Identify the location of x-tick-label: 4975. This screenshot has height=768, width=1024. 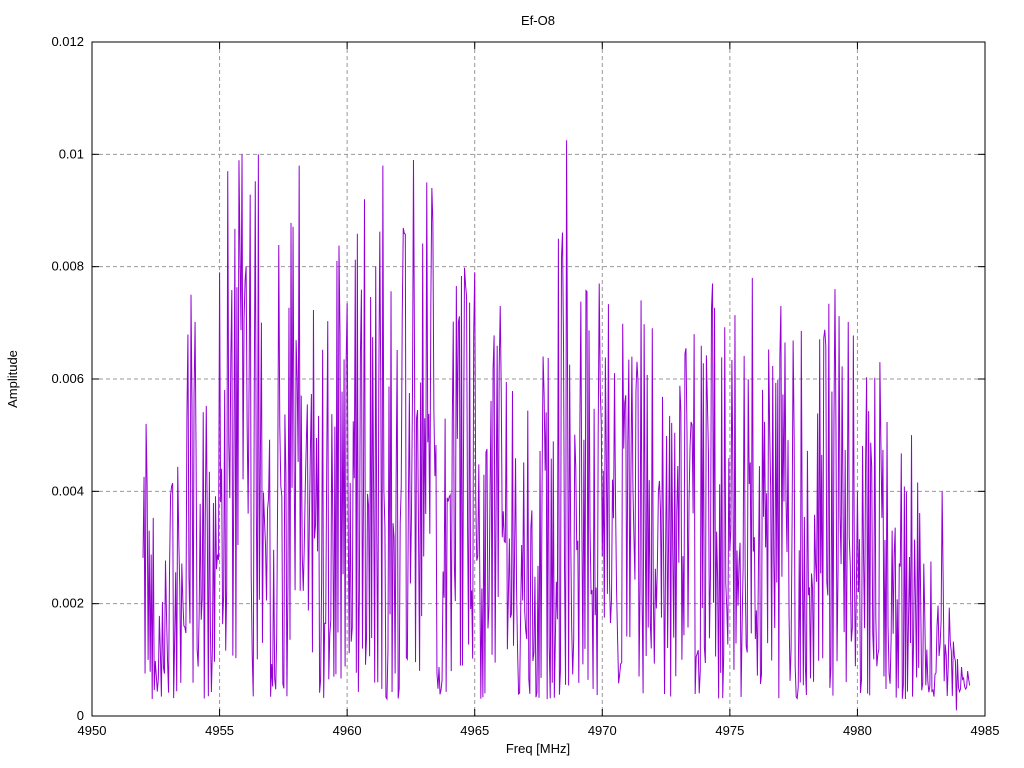
(729, 730).